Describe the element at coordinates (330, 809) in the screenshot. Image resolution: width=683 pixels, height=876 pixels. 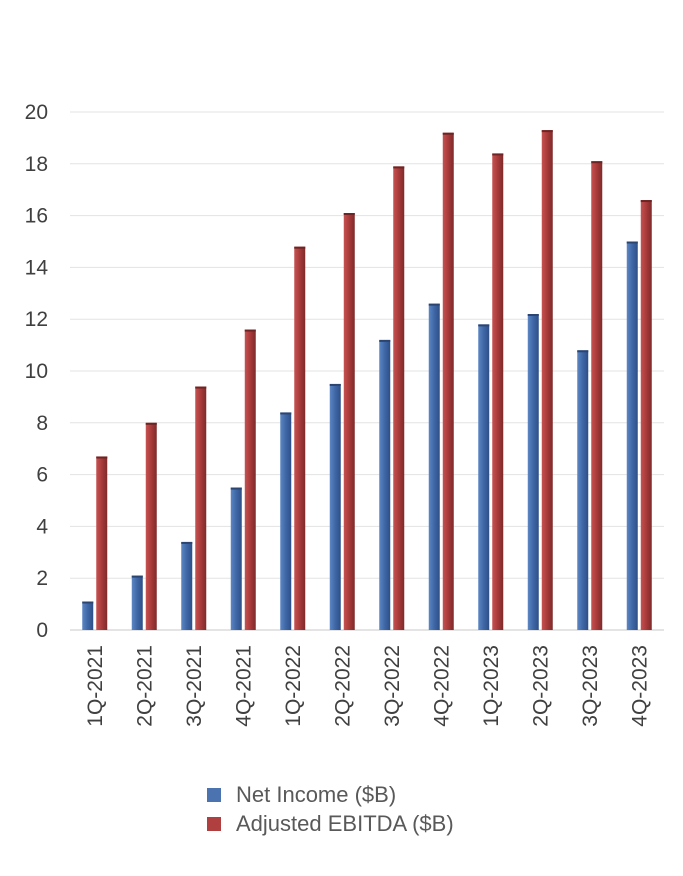
I see `legend: Net Income ($B) Adjusted EBITDA ($B)` at that location.